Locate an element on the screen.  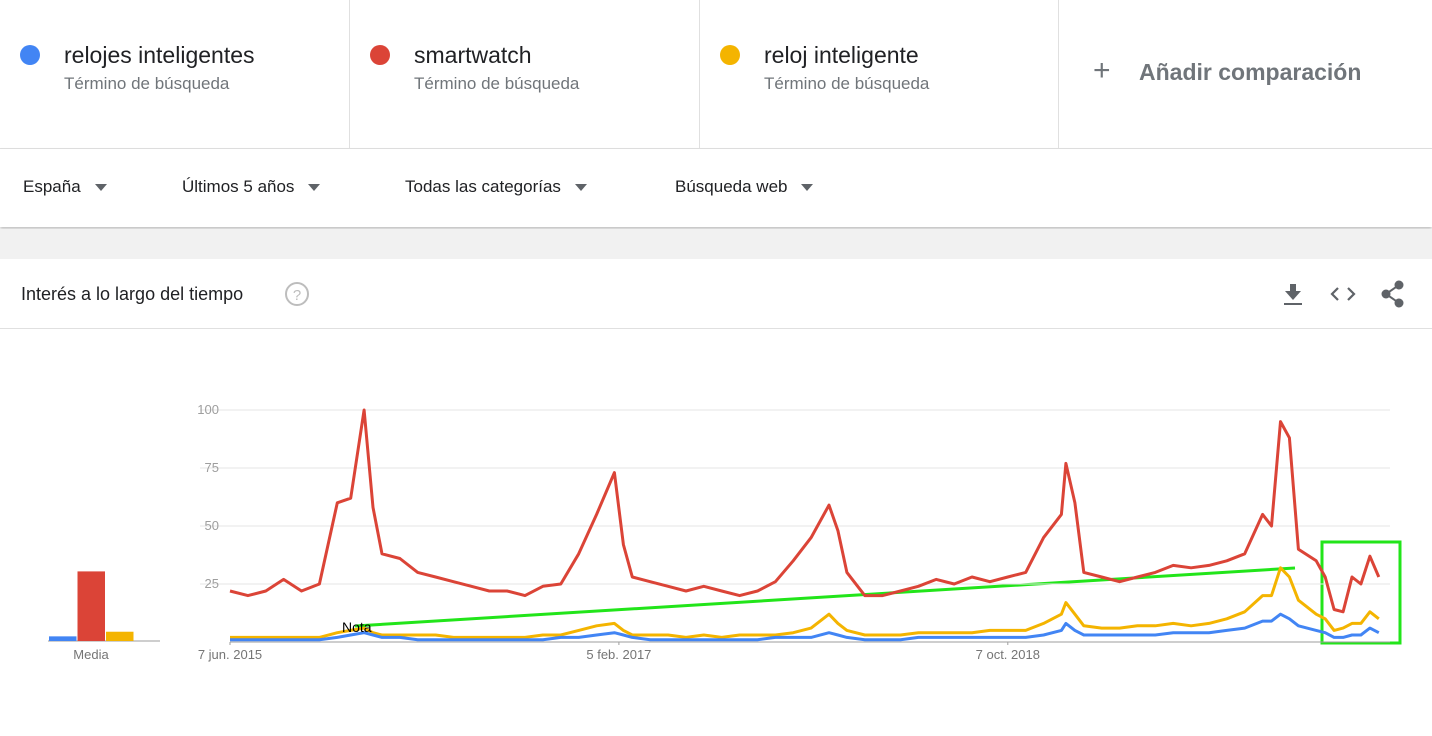
panel-icons: ? is located at coordinates (844, 294).